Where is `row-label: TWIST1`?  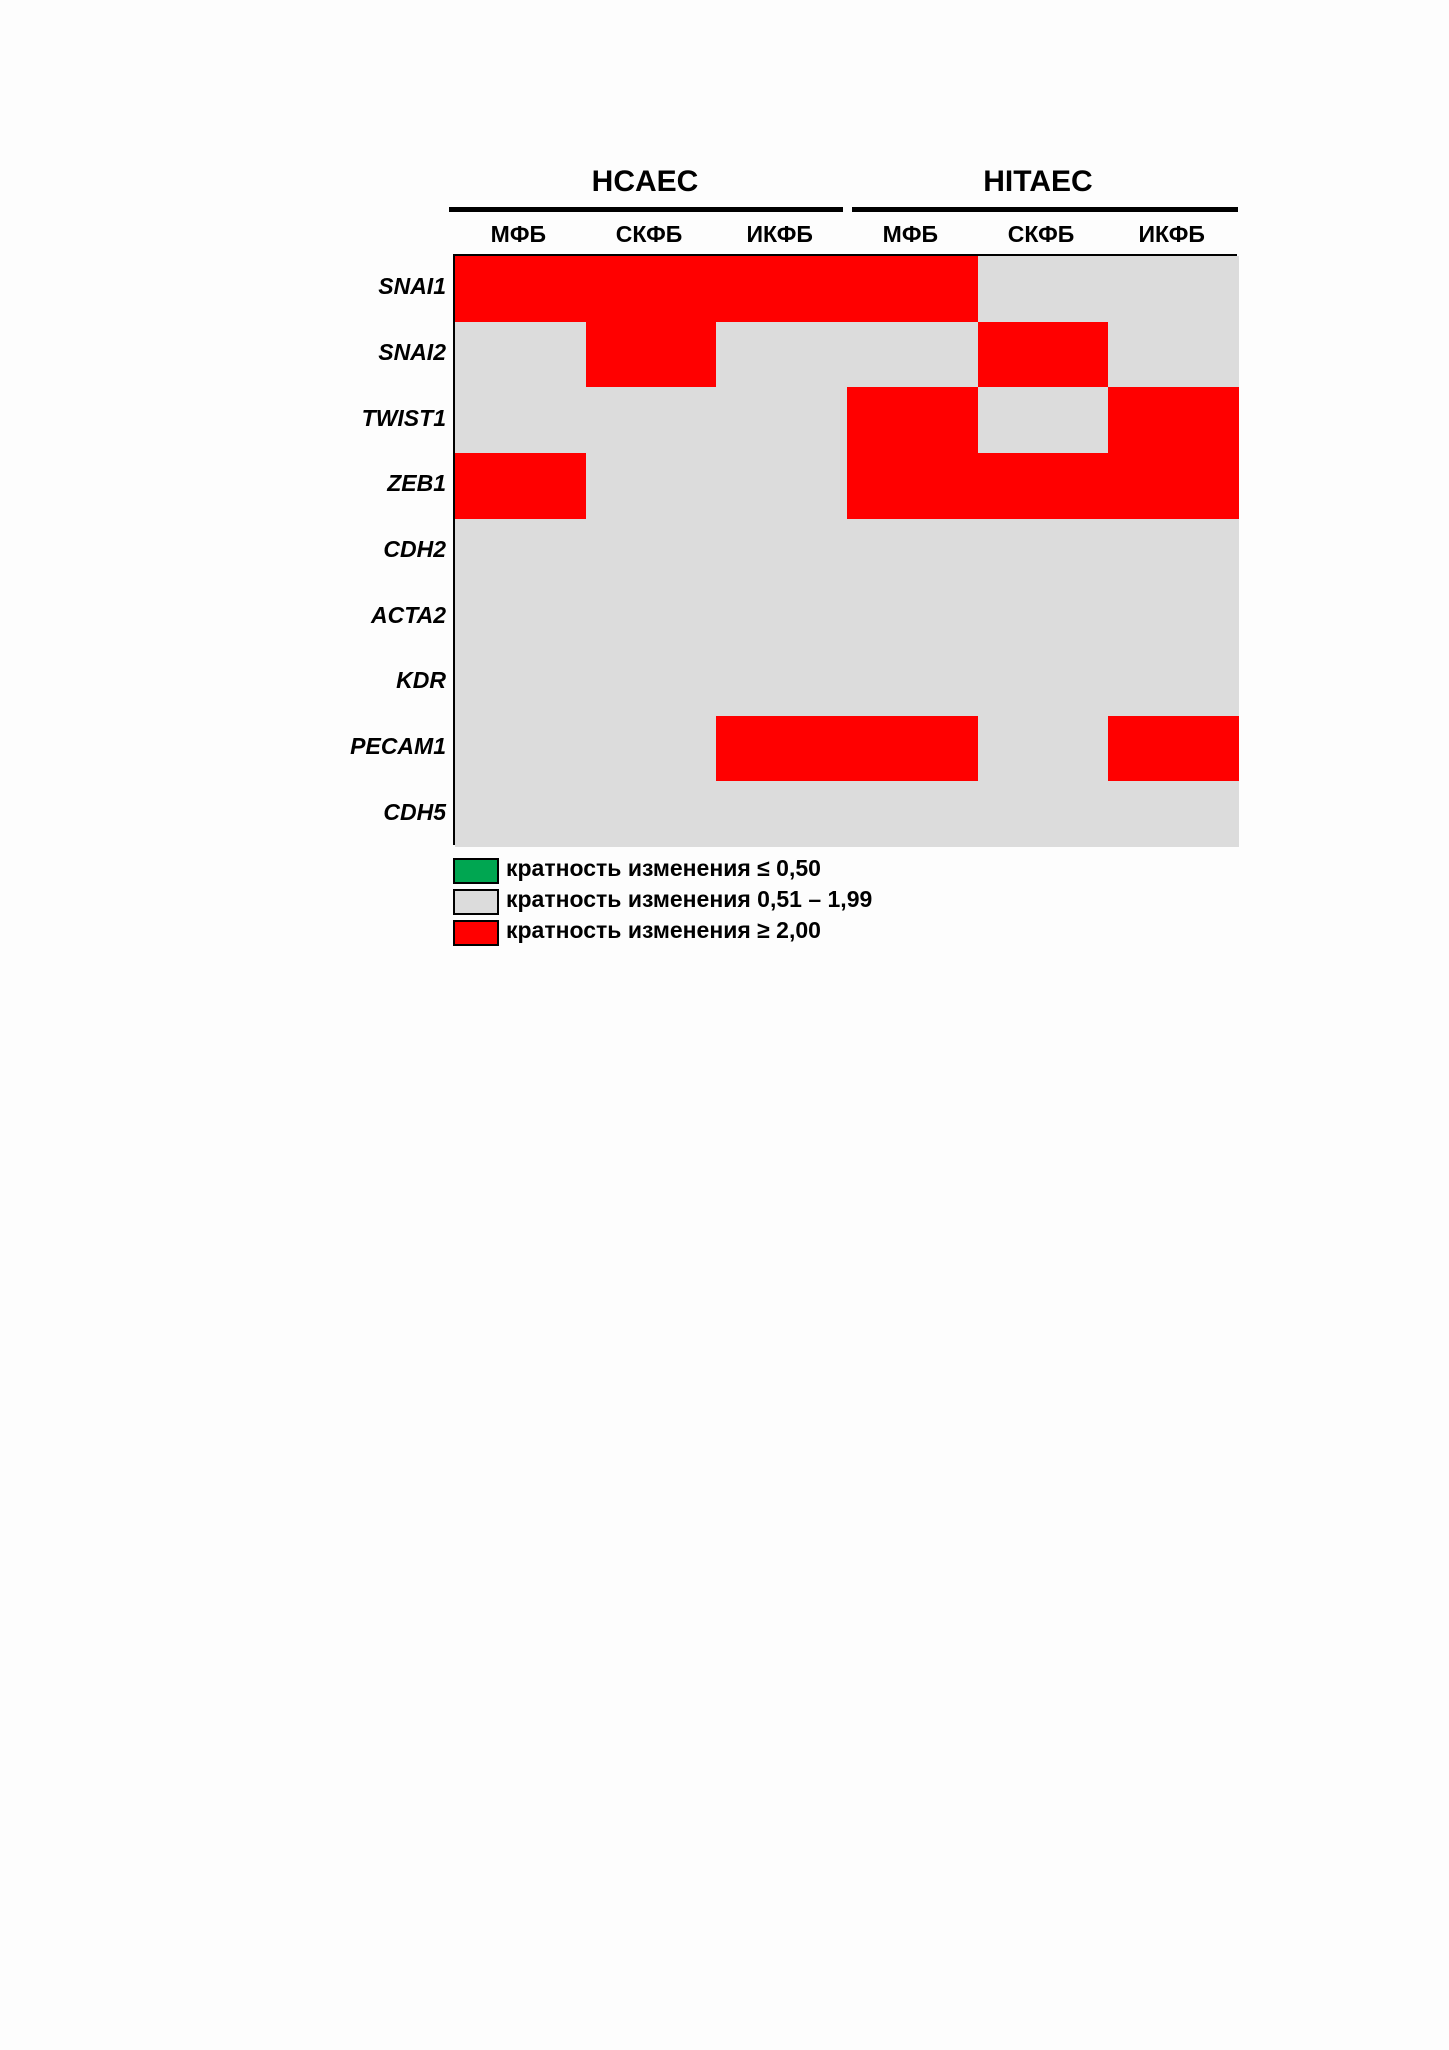 row-label: TWIST1 is located at coordinates (403, 417).